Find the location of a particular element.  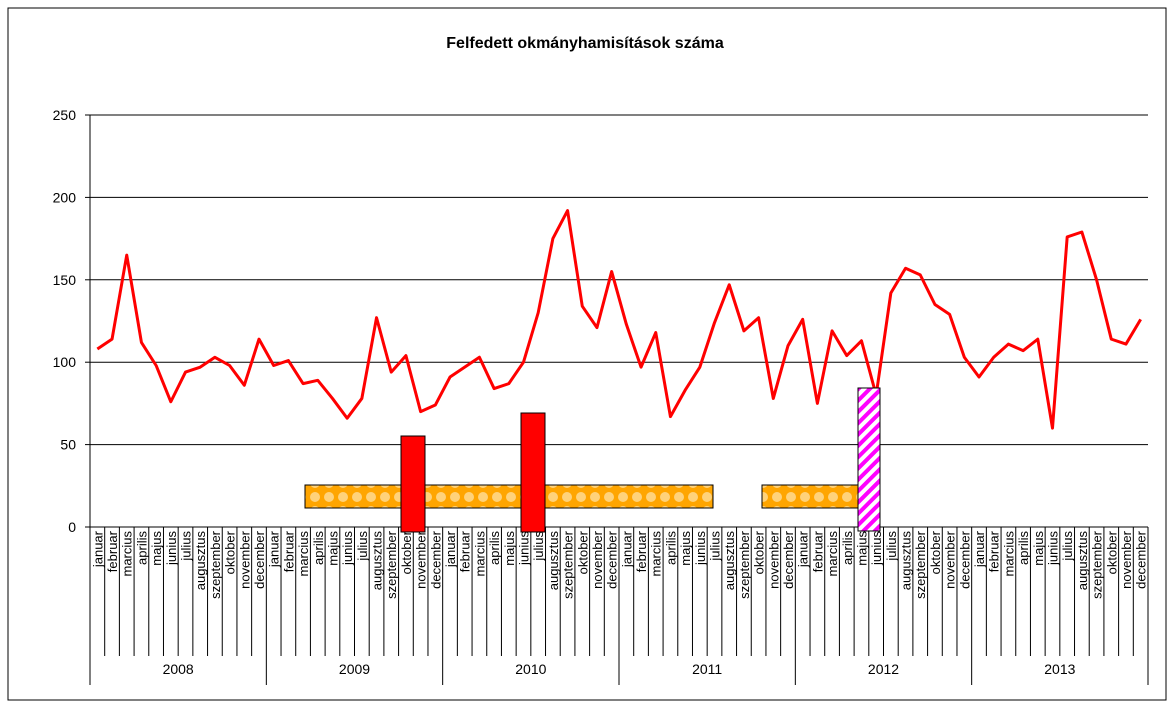

group-label: 2011 is located at coordinates (707, 669).